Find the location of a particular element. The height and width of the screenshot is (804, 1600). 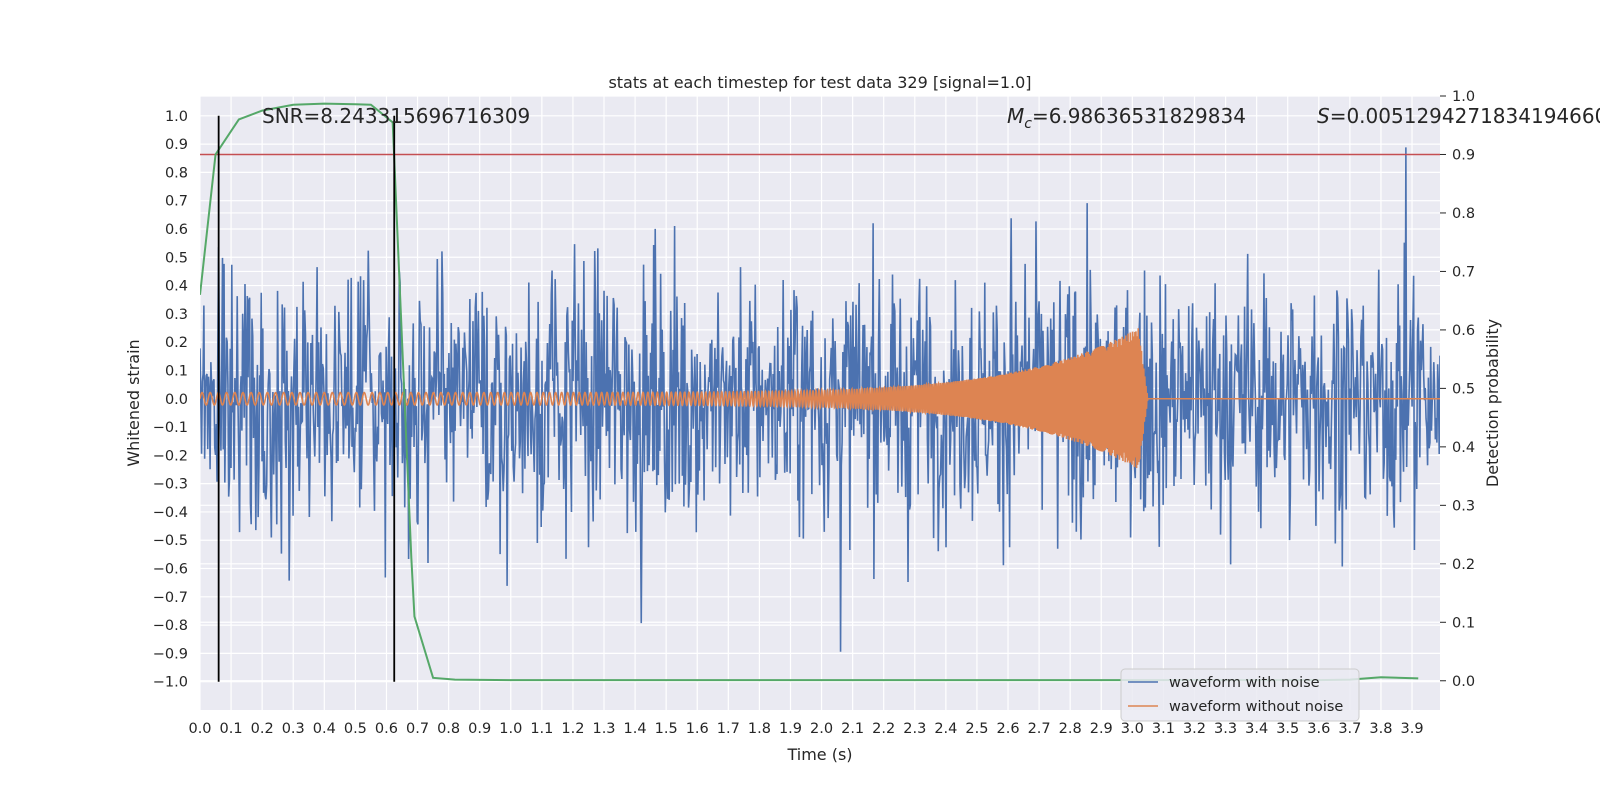

x-tick-label: 1.9 is located at coordinates (790, 729).